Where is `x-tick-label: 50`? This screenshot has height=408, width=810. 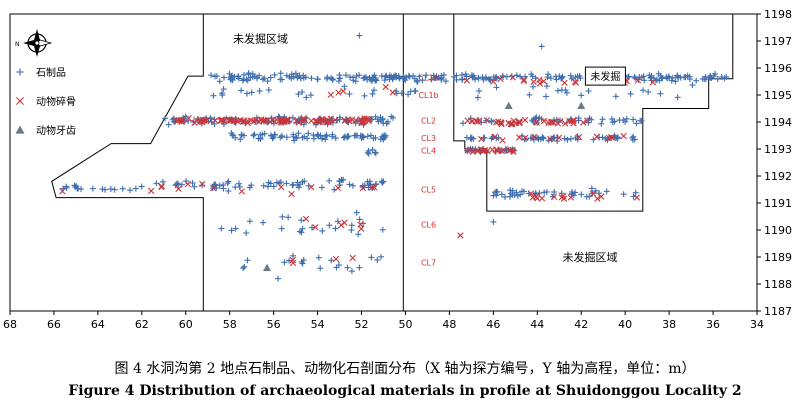 x-tick-label: 50 is located at coordinates (405, 324).